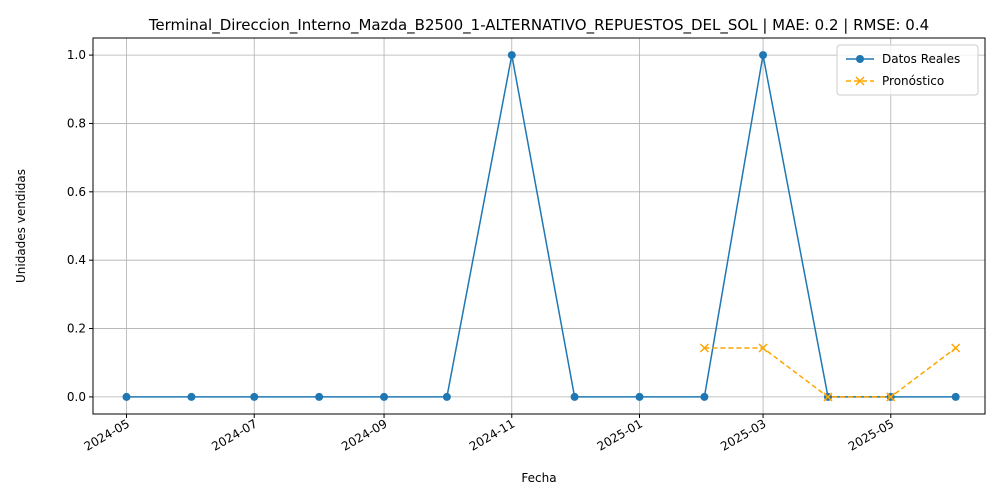 This screenshot has height=500, width=1000. What do you see at coordinates (620, 434) in the screenshot?
I see `x-tick-label: 2025-01` at bounding box center [620, 434].